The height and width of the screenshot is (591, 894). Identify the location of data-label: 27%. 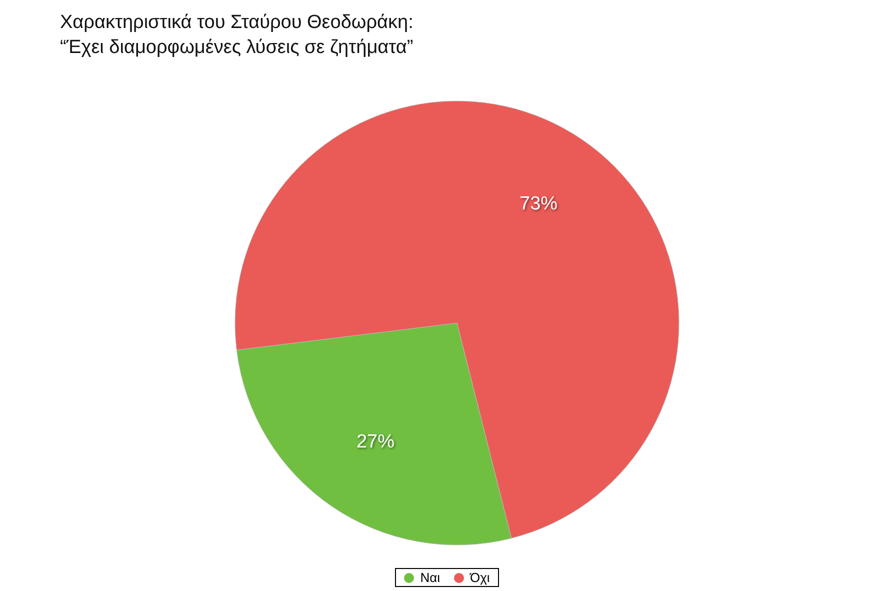
(375, 442).